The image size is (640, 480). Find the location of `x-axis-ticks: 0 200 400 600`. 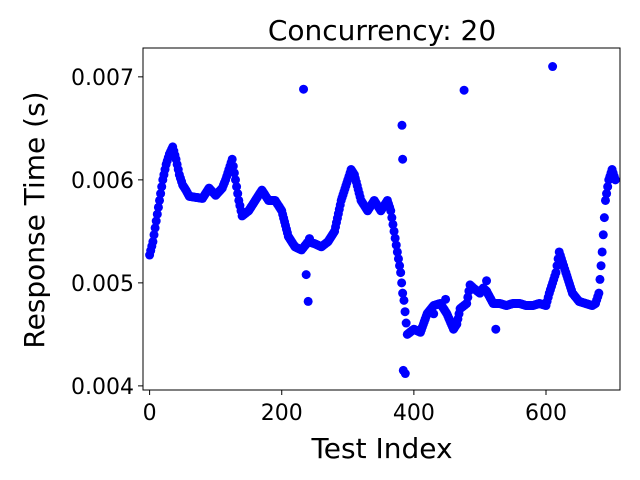

x-axis-ticks: 0 200 400 600 is located at coordinates (355, 408).